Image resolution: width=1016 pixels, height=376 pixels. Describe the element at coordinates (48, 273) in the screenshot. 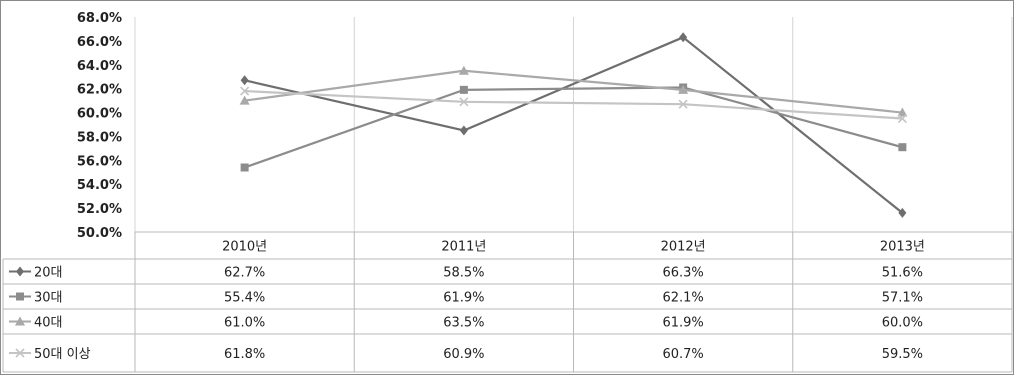

I see `legend-label: 20대` at that location.